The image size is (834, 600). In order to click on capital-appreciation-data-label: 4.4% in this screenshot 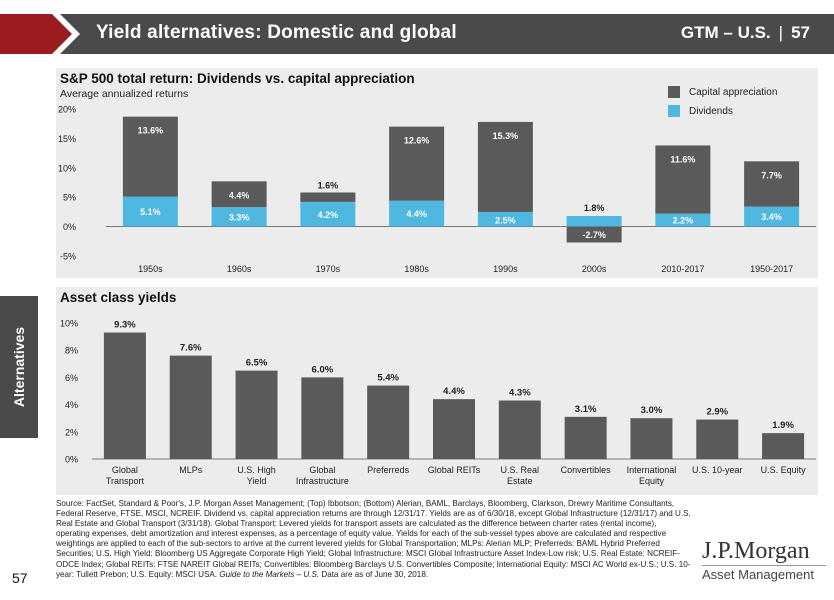, I will do `click(239, 195)`.